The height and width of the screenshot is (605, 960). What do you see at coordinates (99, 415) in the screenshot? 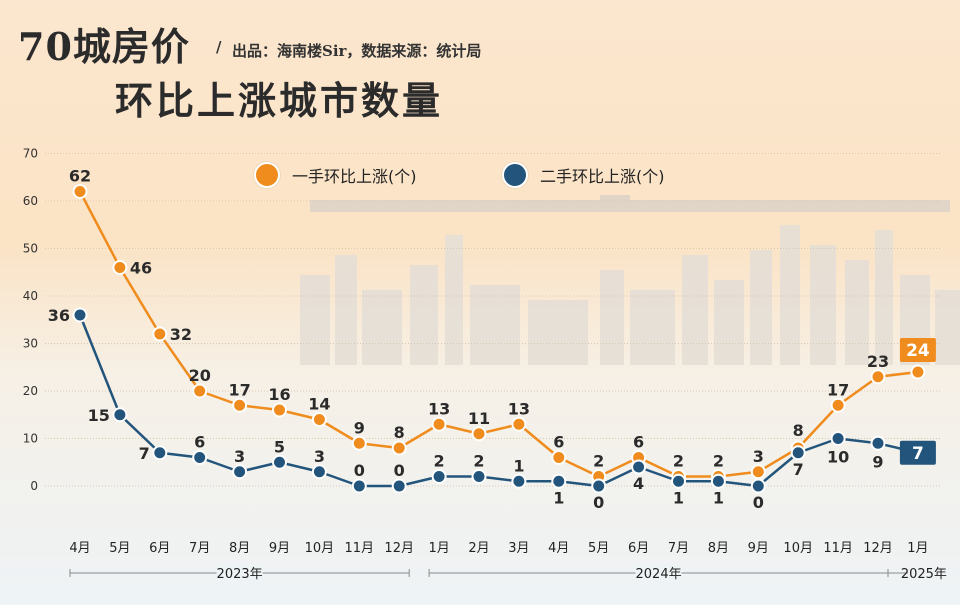
I see `data-label-second_hand: 15` at bounding box center [99, 415].